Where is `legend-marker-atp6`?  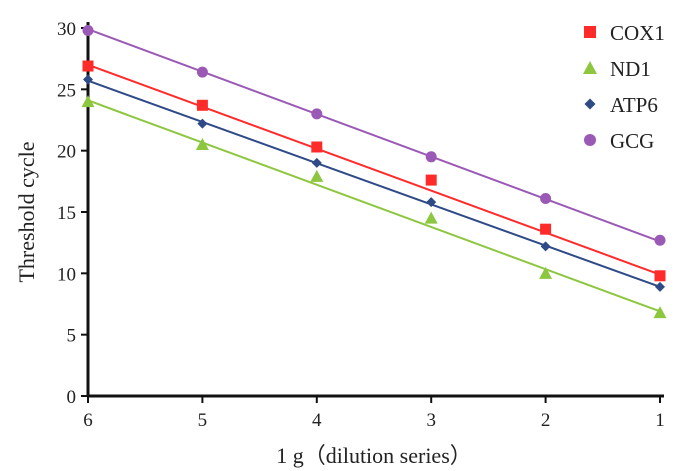
legend-marker-atp6 is located at coordinates (590, 104).